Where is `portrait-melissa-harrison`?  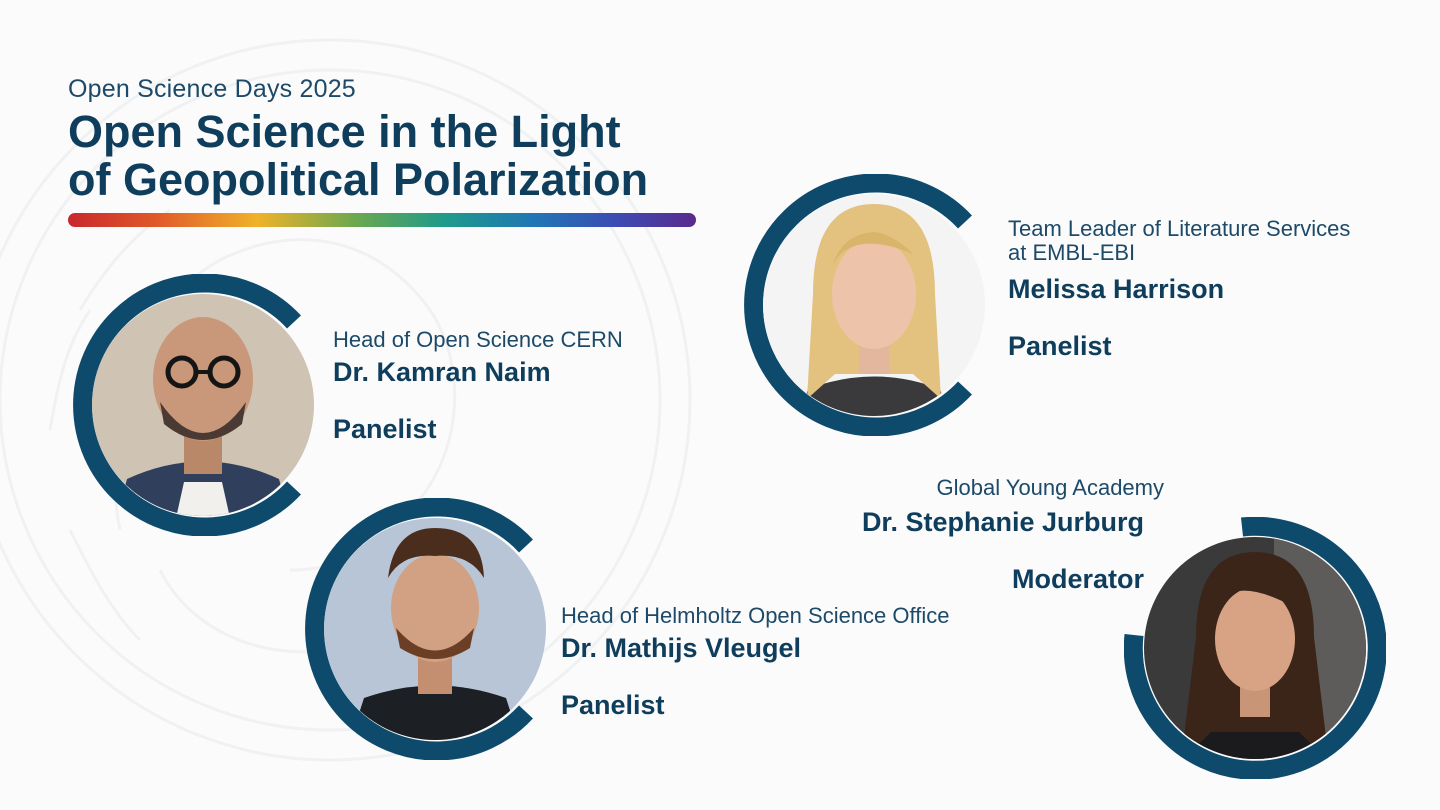
portrait-melissa-harrison is located at coordinates (874, 305).